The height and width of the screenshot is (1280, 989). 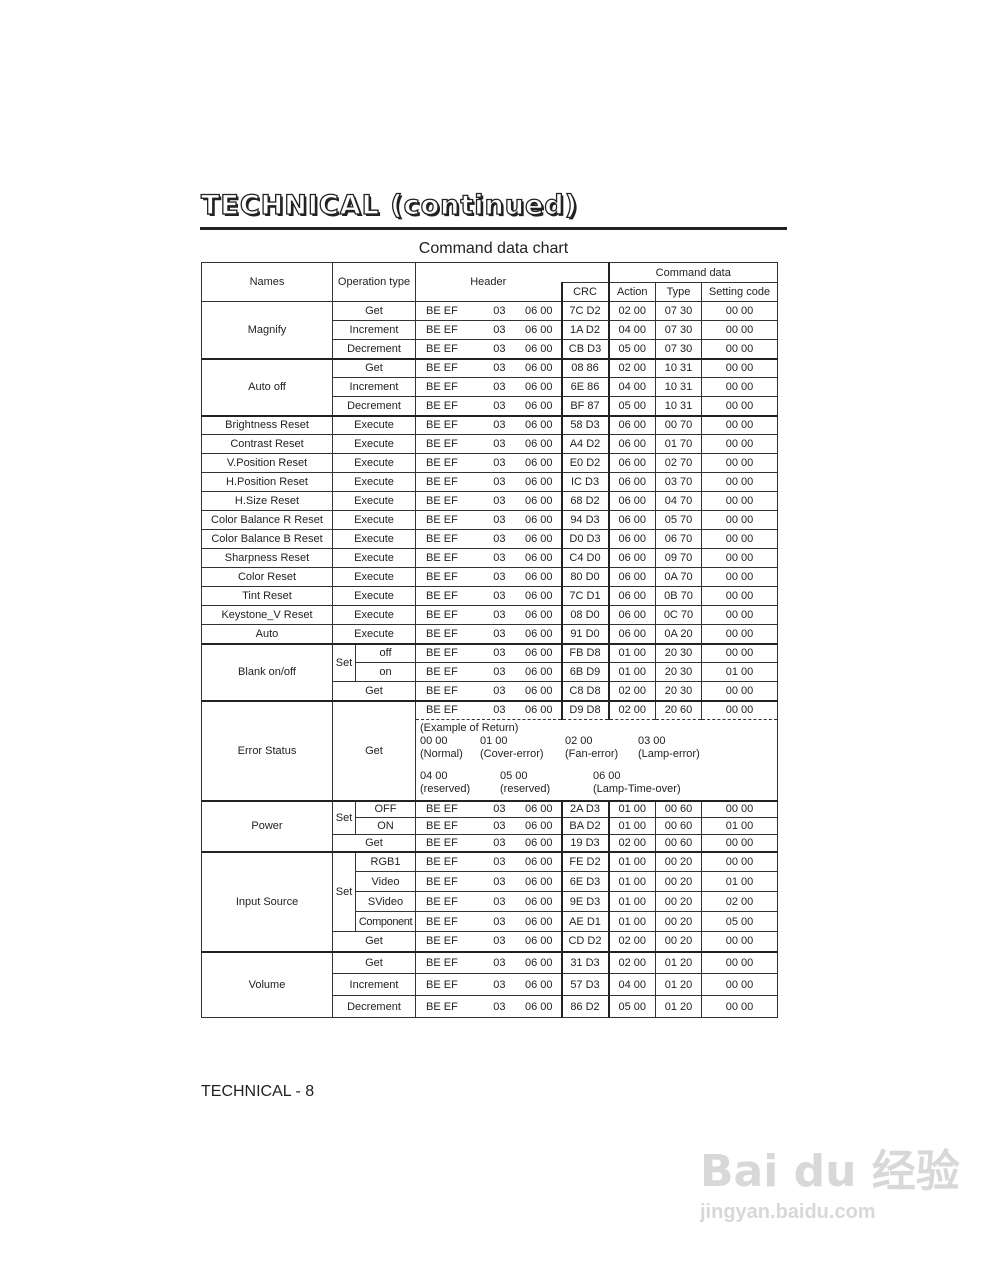 I want to click on action-value: 06 00, so click(x=631, y=577).